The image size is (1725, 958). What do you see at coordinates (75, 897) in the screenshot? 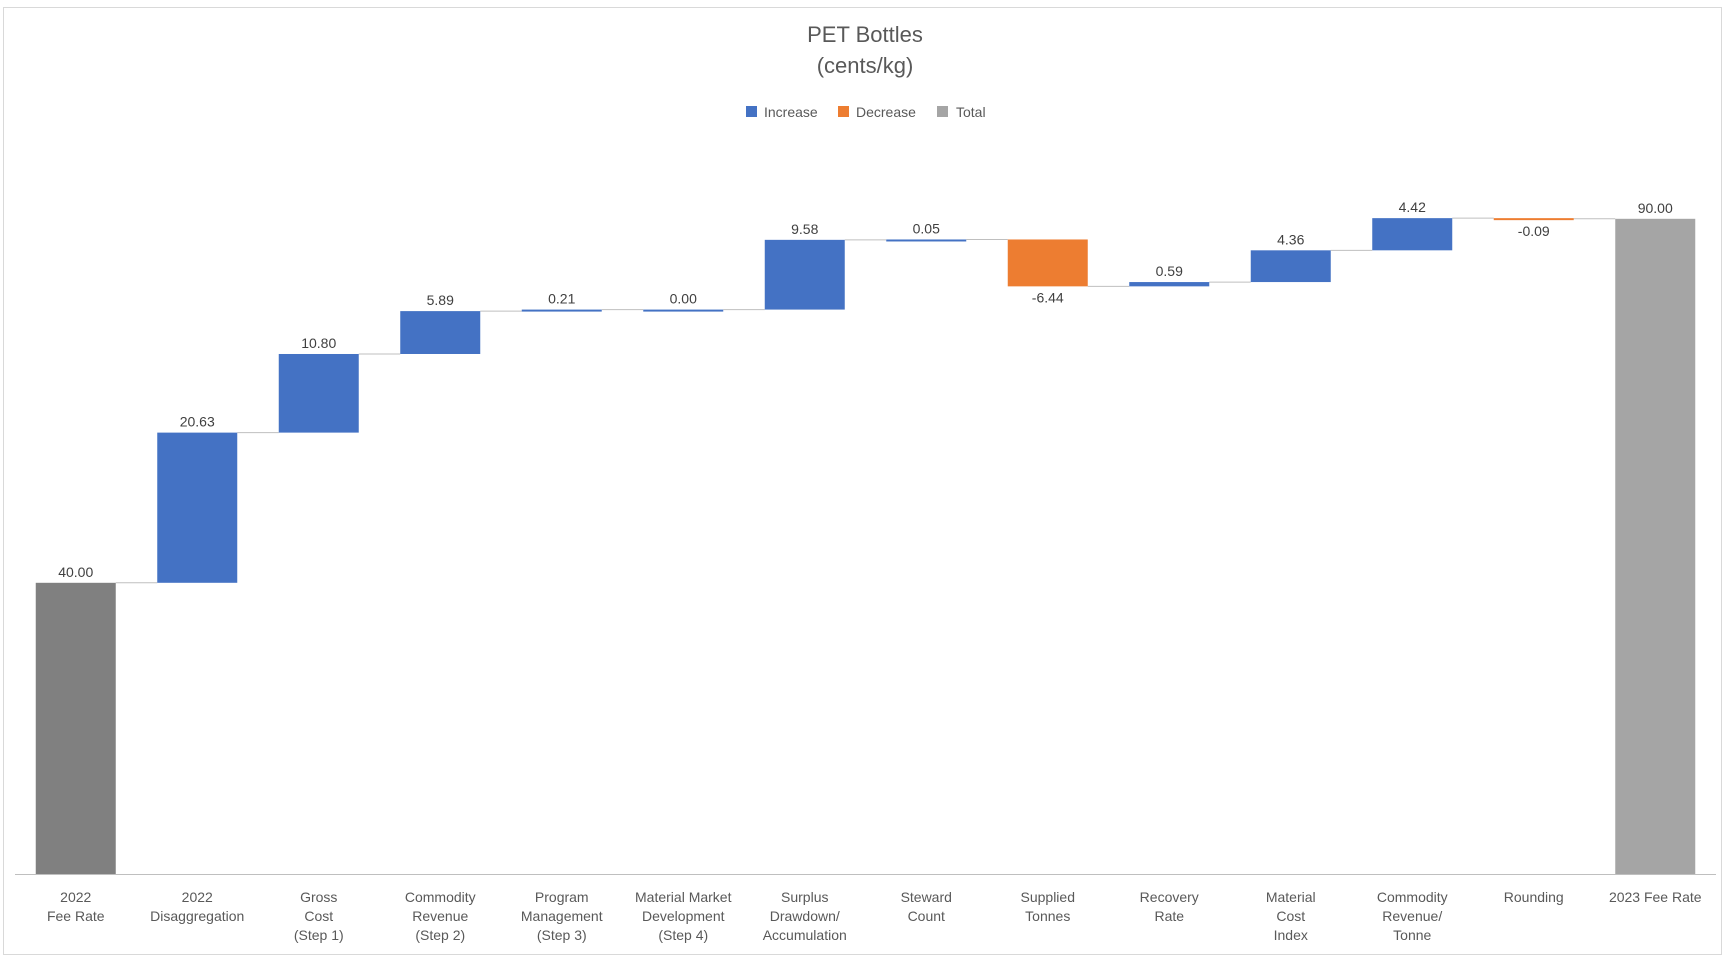
I see `category-label-0-0: 2022` at bounding box center [75, 897].